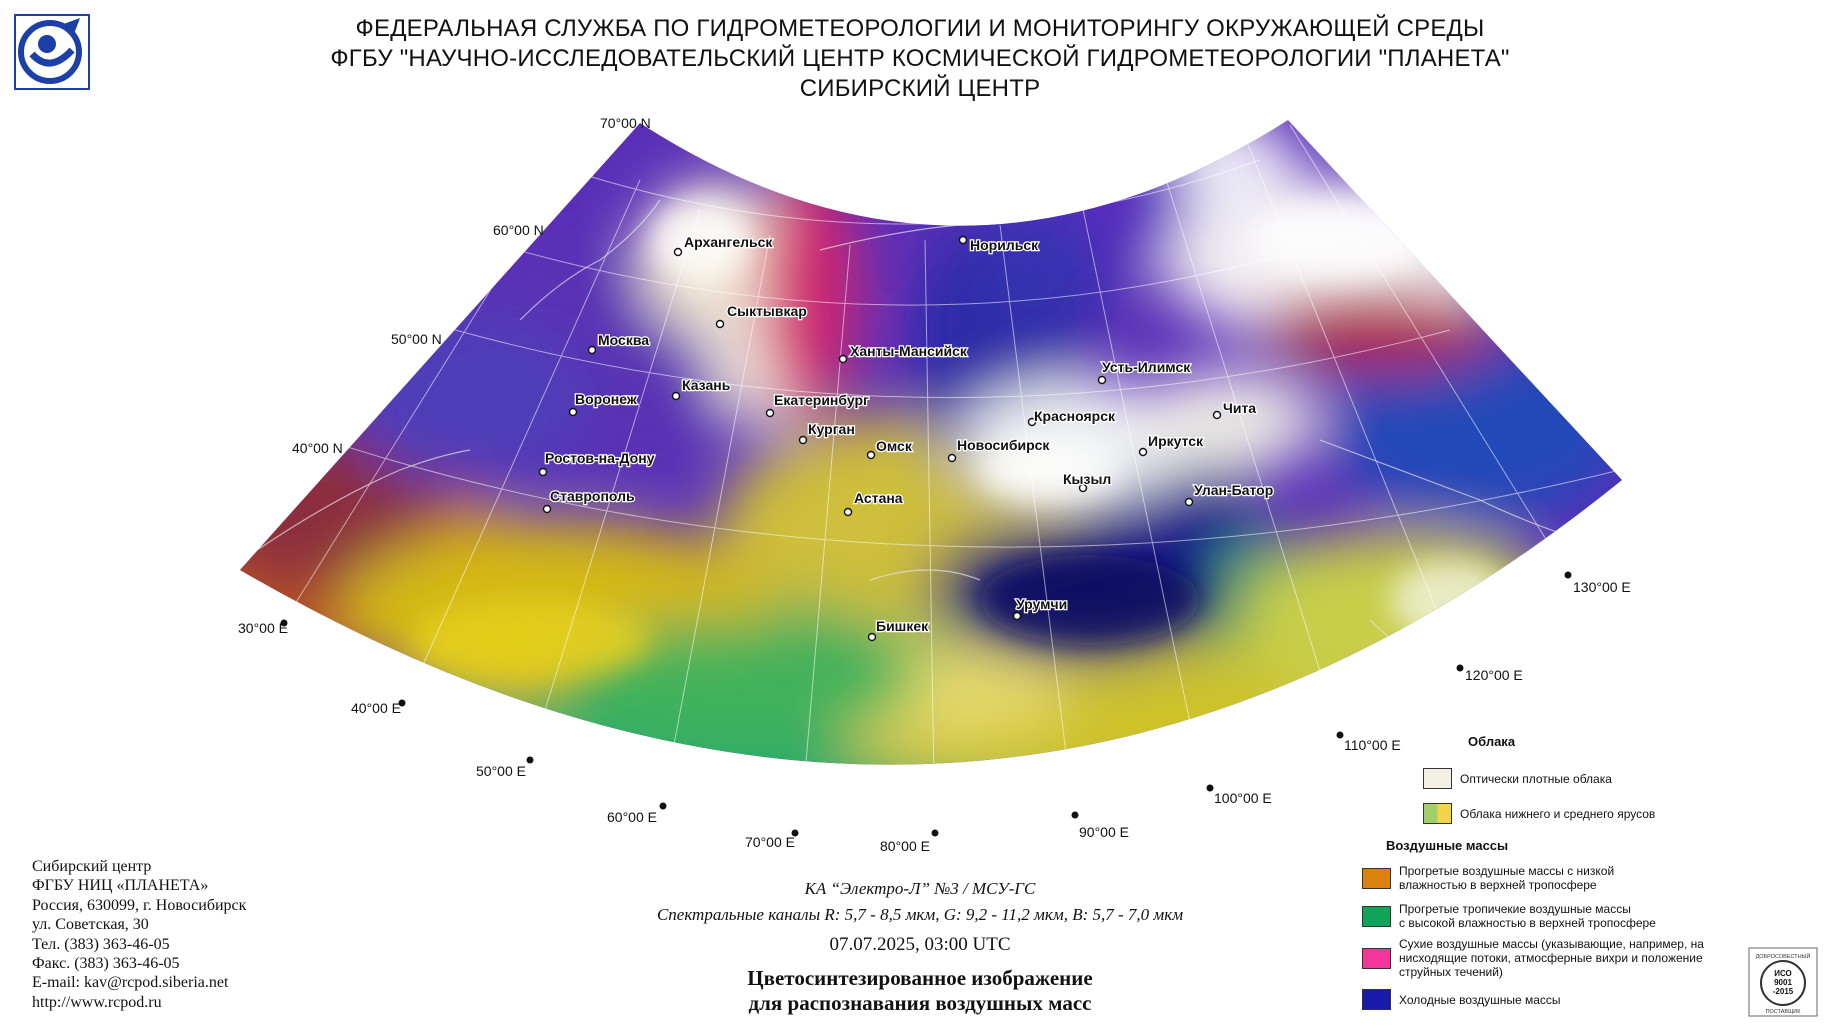 The height and width of the screenshot is (1035, 1840). I want to click on caption-satellite: КА “Электро-Л” №3 / МСУ-ГС, so click(920, 888).